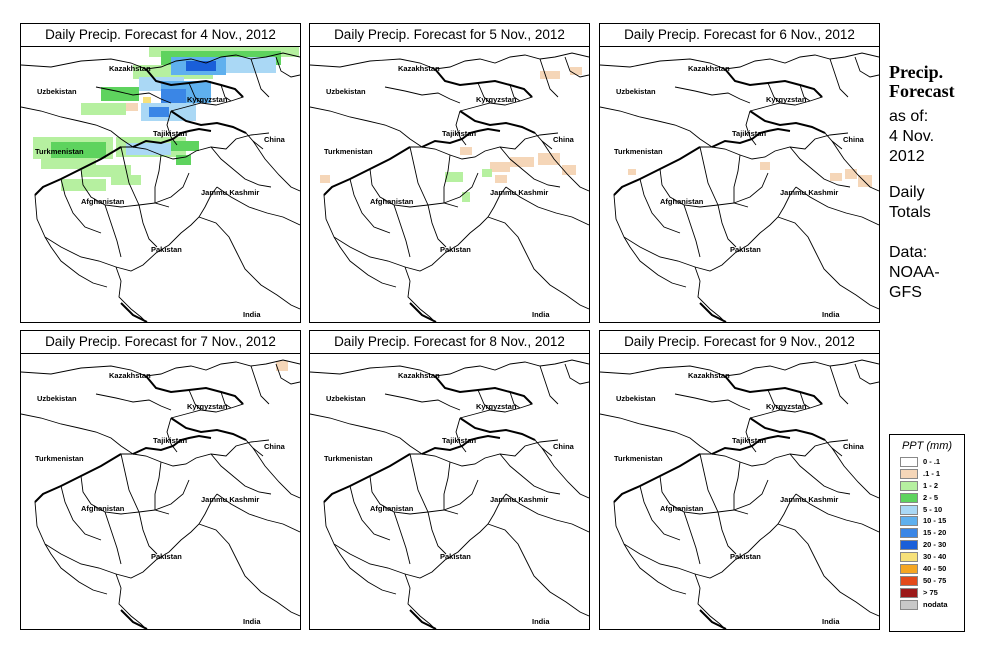 The width and height of the screenshot is (983, 649). What do you see at coordinates (160, 342) in the screenshot?
I see `panel-title: Daily Precip. Forecast for 7 Nov., 2012` at bounding box center [160, 342].